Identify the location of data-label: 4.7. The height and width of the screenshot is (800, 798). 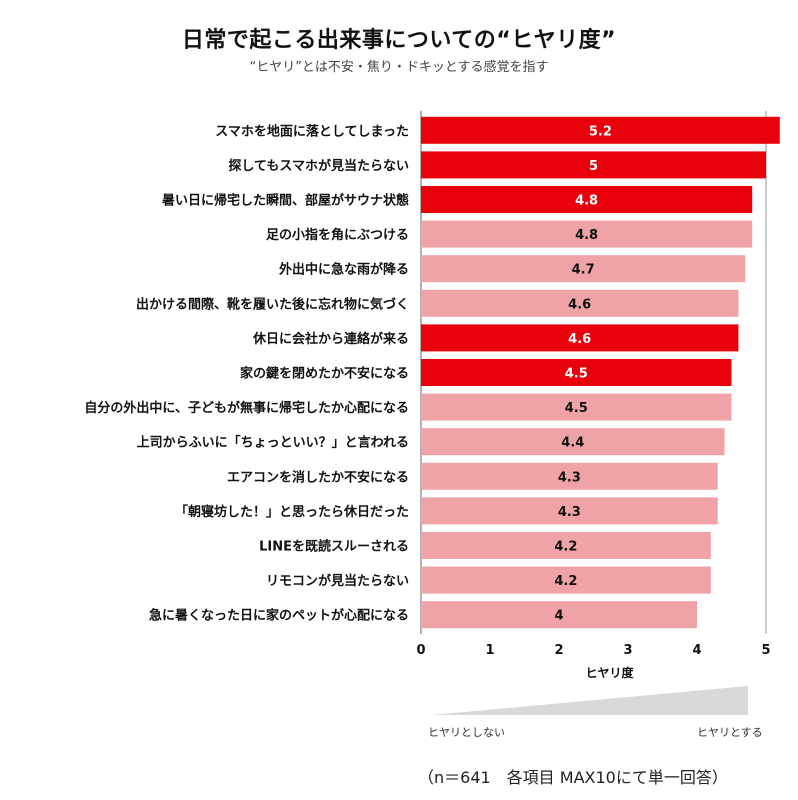
(583, 270).